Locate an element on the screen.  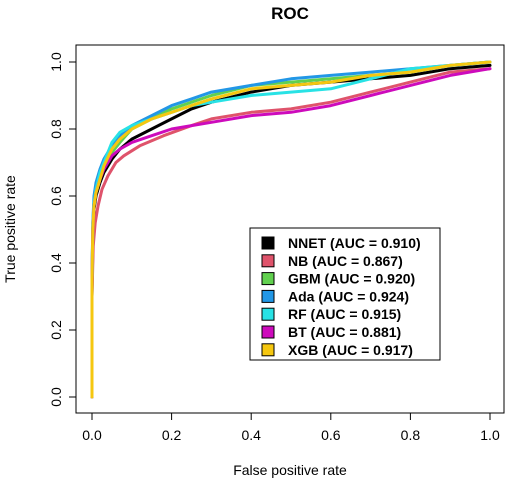
x-tick-label: 0.6 is located at coordinates (331, 435).